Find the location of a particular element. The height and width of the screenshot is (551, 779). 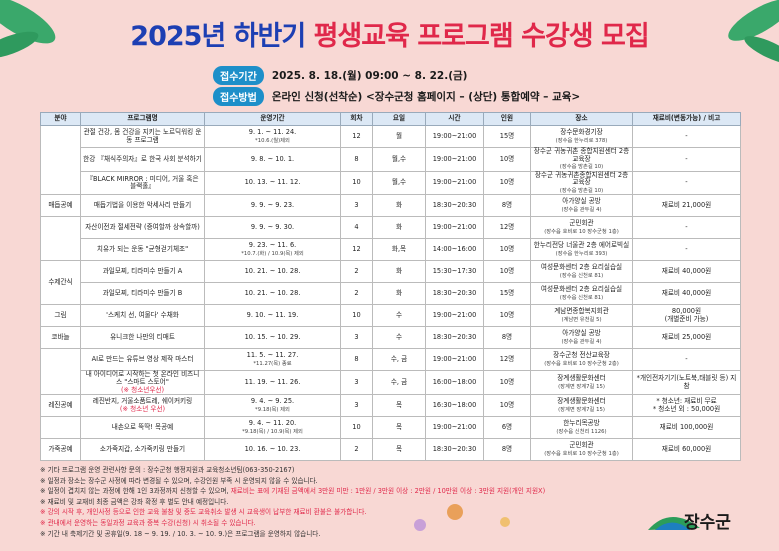

period-note: *9.18(목) / 10.9(목) 제외 is located at coordinates (272, 431).